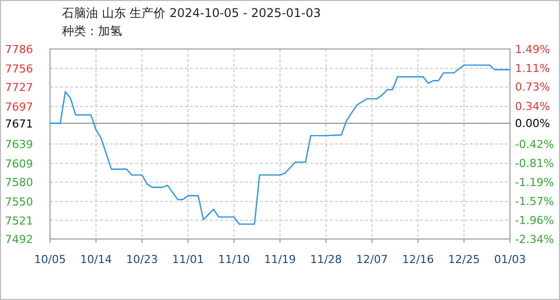 This screenshot has width=560, height=300. What do you see at coordinates (50, 259) in the screenshot?
I see `x-tick-label: 10/05` at bounding box center [50, 259].